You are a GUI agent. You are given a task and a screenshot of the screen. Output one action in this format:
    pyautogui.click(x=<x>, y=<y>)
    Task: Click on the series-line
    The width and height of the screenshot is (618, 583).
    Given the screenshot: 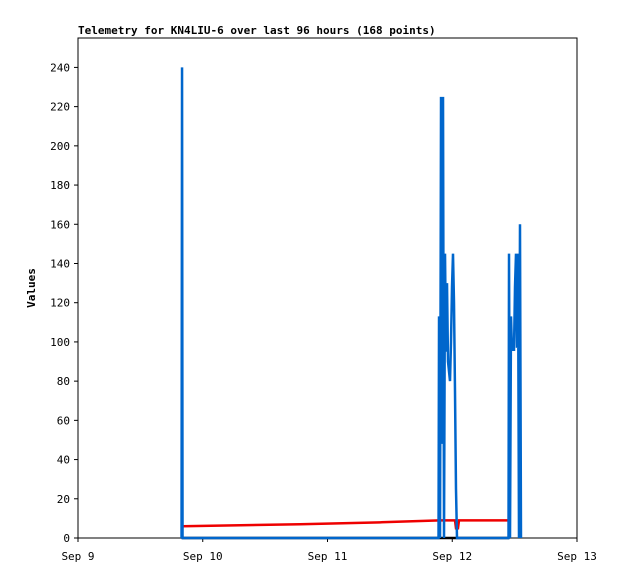 What is the action you would take?
    pyautogui.click(x=346, y=524)
    